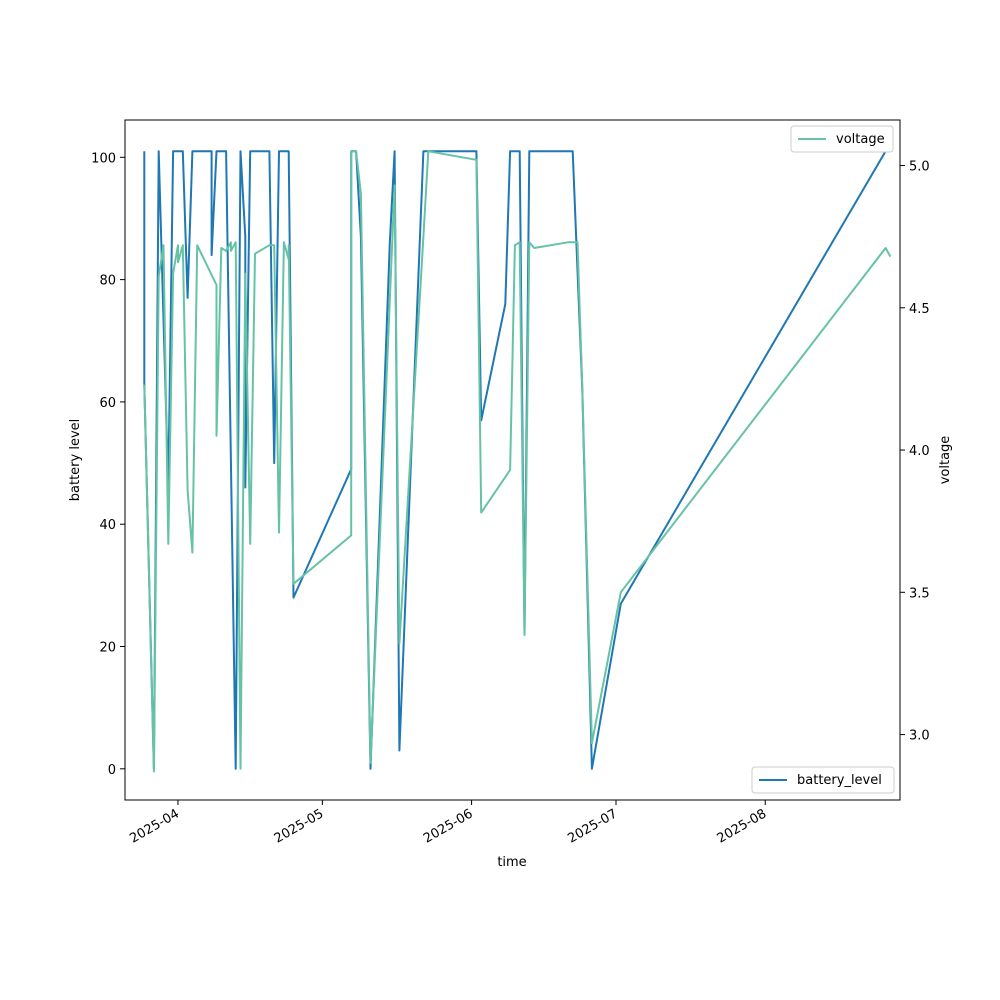 Image resolution: width=1000 pixels, height=1000 pixels. Describe the element at coordinates (919, 593) in the screenshot. I see `y2-tick-label: 3.5` at that location.